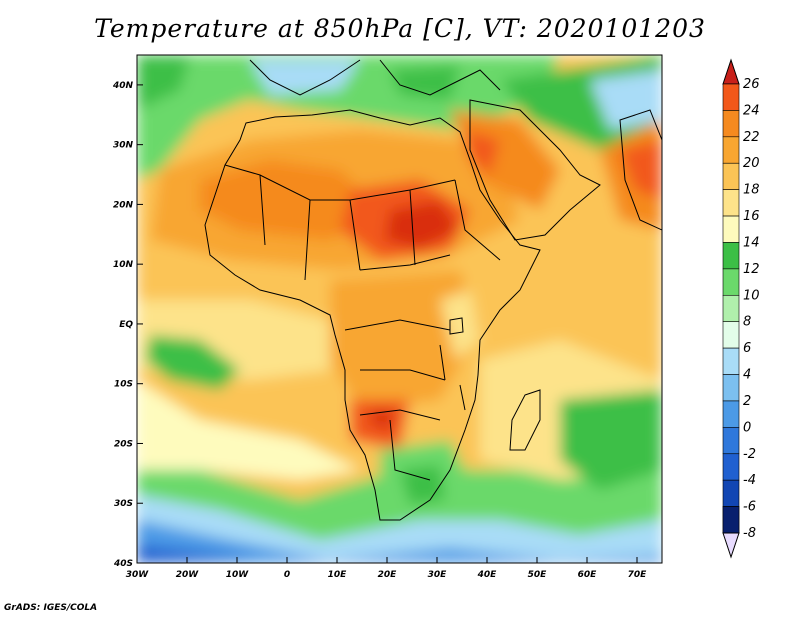 The image size is (800, 618). What do you see at coordinates (731, 520) in the screenshot?
I see `colorbar-bottom-segment` at bounding box center [731, 520].